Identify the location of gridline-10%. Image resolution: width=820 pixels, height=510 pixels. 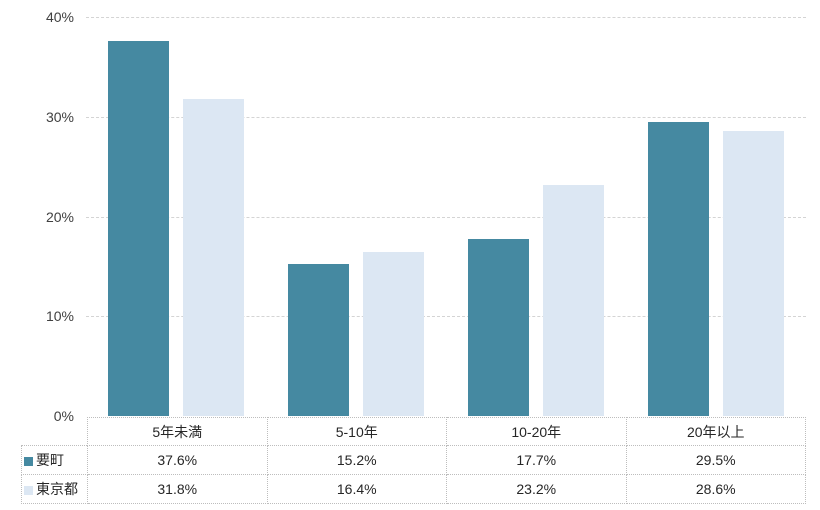
(446, 317).